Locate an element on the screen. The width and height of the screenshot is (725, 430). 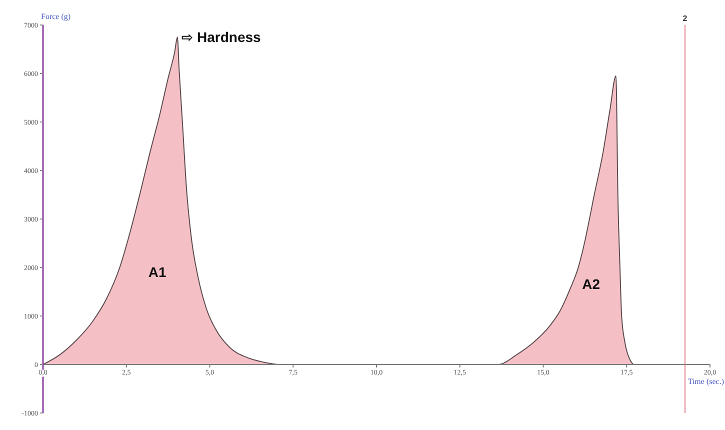
y-axis-title: Force (g) is located at coordinates (56, 16).